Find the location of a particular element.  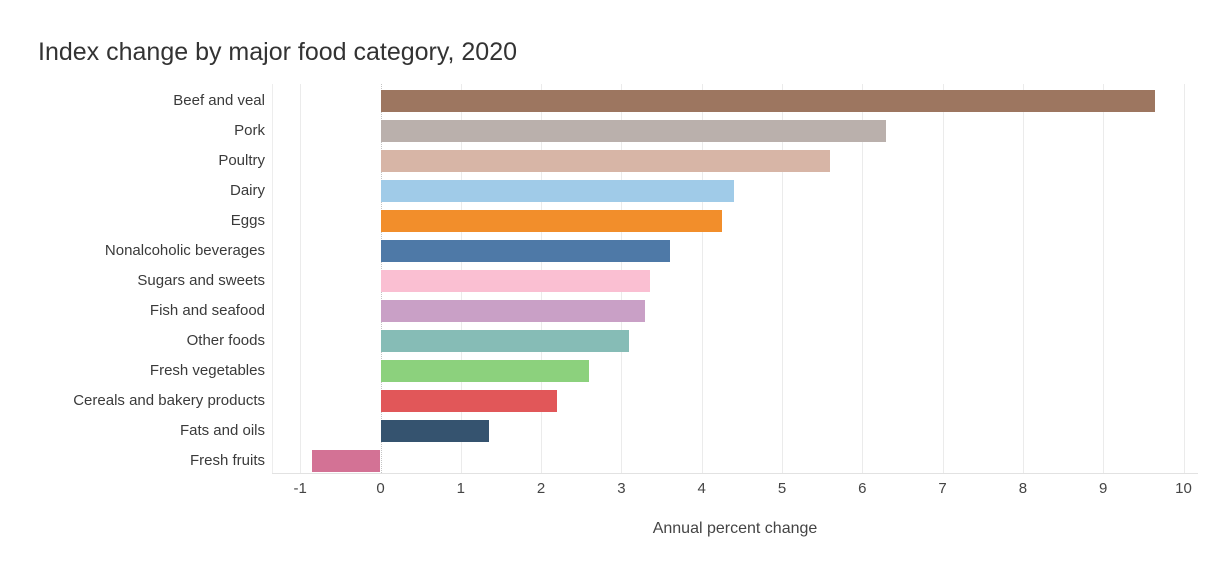

category-label: Nonalcoholic beverages is located at coordinates (184, 250).